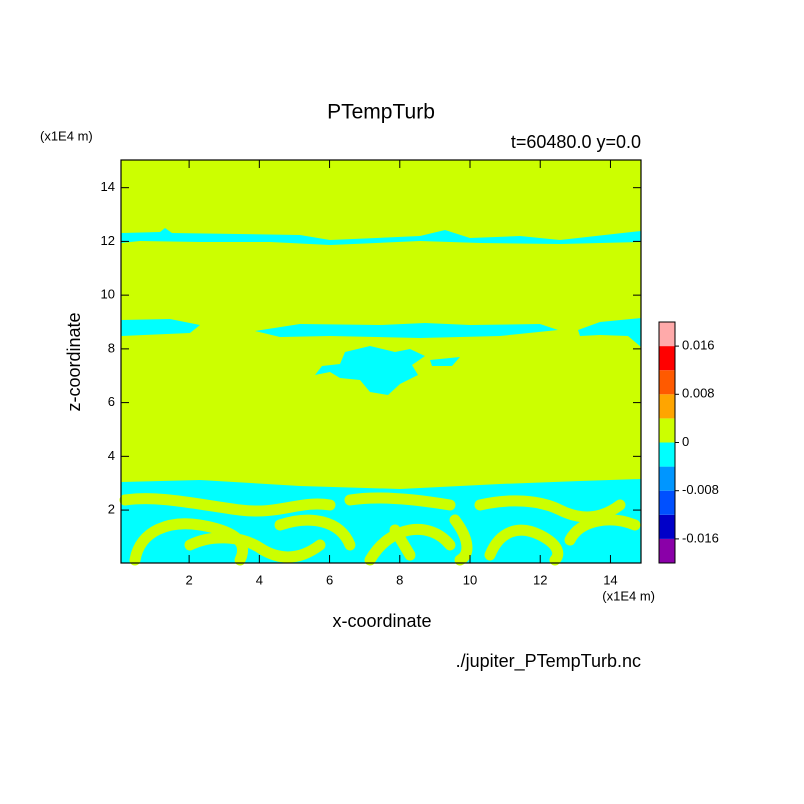 This screenshot has width=804, height=804. What do you see at coordinates (685, 441) in the screenshot?
I see `colorbar-tick-label: 0` at bounding box center [685, 441].